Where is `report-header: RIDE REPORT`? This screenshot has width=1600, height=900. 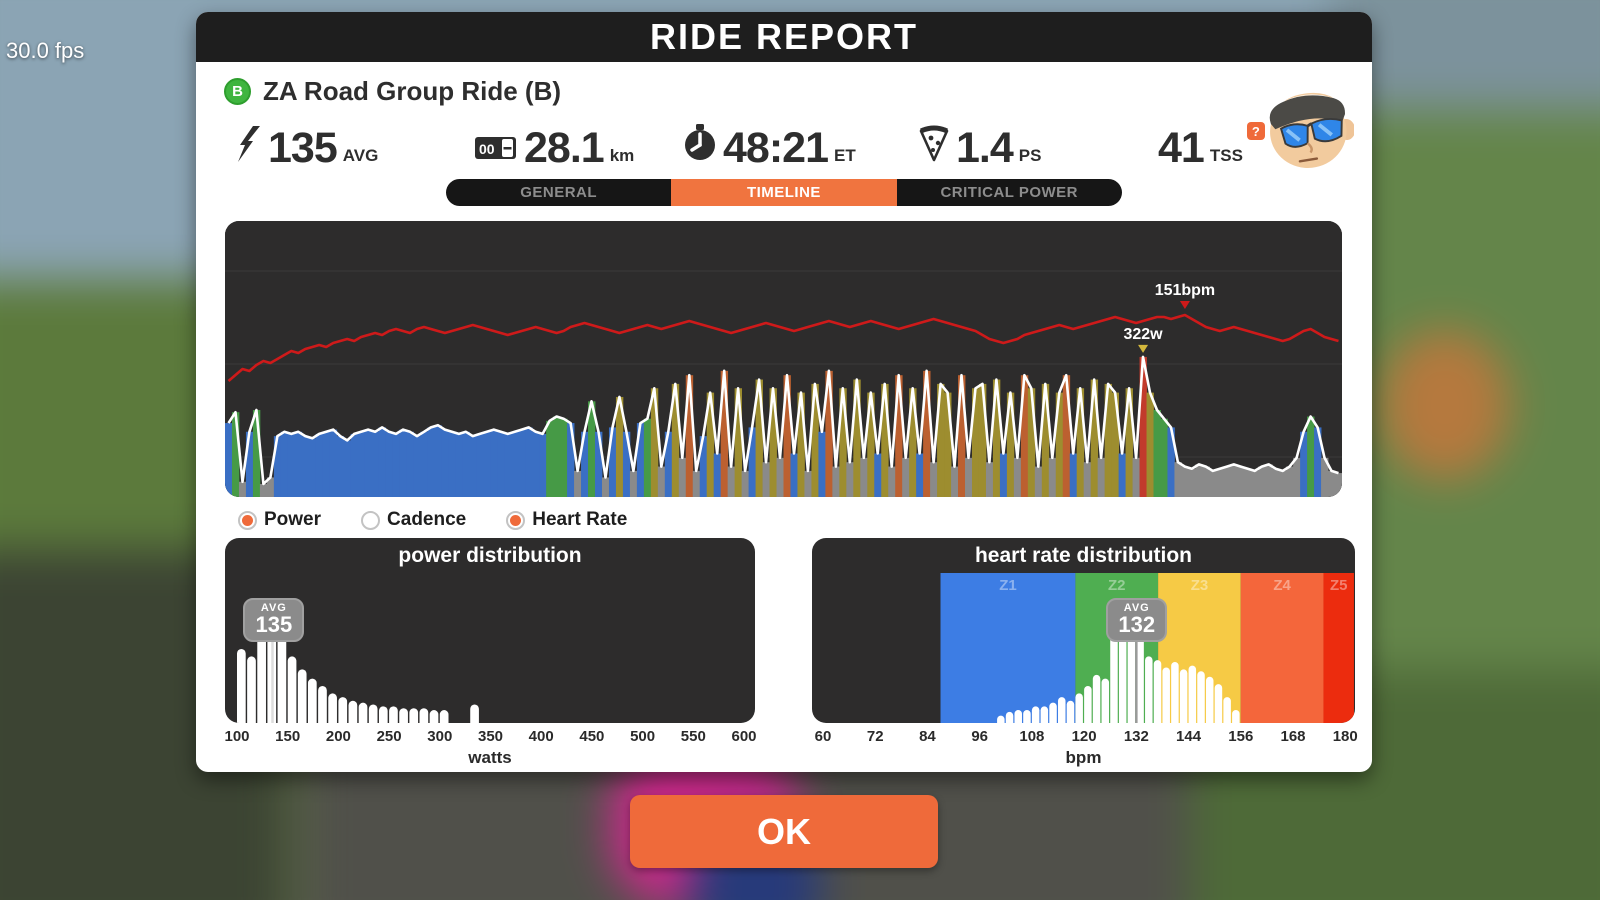 report-header: RIDE REPORT is located at coordinates (784, 37).